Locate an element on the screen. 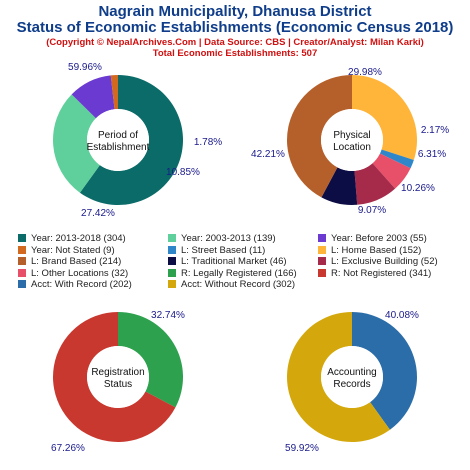 The width and height of the screenshot is (470, 470). legend-label: Year: Before 2003 (55) is located at coordinates (379, 238).